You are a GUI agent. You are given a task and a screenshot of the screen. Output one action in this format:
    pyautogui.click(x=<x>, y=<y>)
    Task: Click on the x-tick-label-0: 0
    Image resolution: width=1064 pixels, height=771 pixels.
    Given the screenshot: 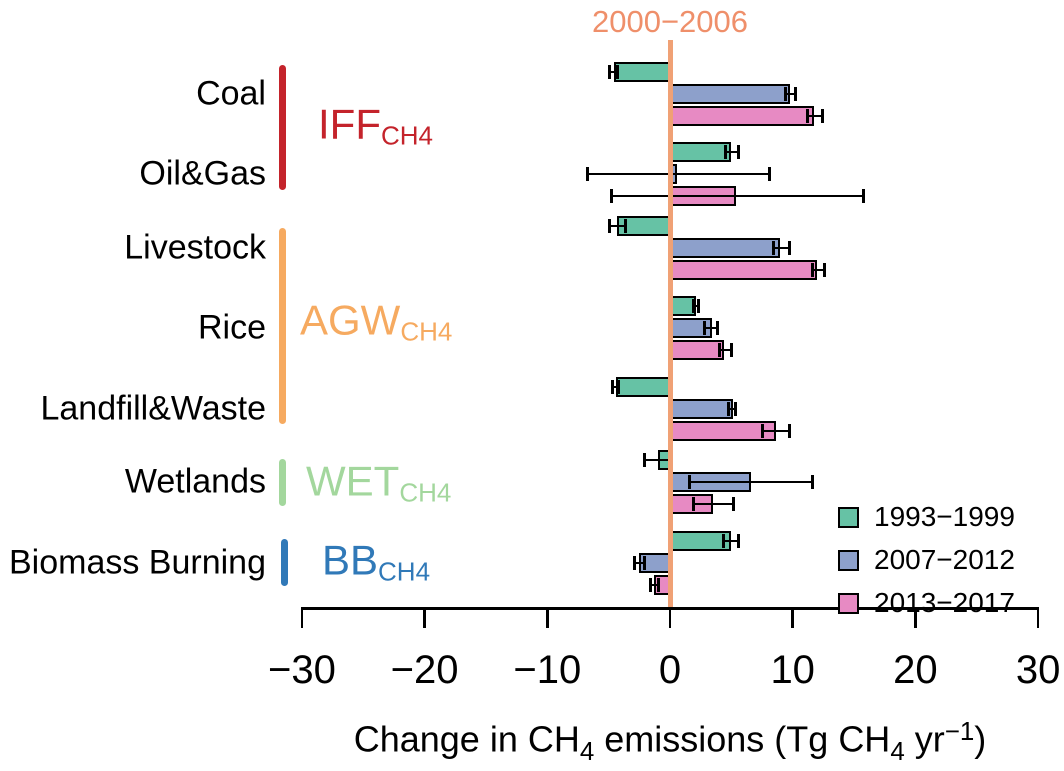 What is the action you would take?
    pyautogui.click(x=670, y=670)
    